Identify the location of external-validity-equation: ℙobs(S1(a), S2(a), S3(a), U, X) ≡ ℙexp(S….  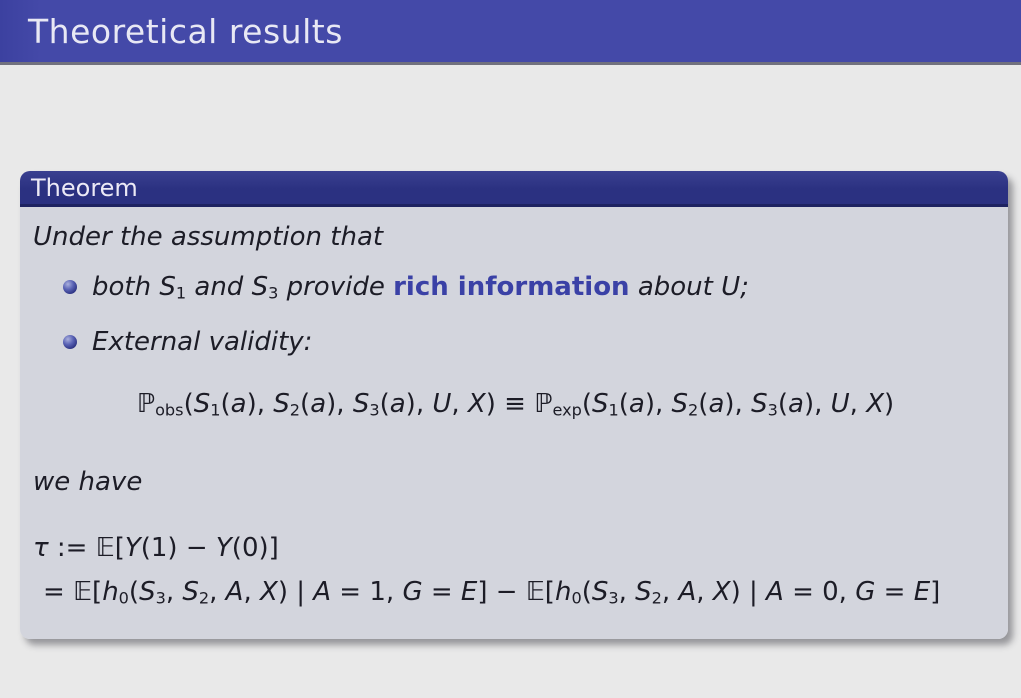
(515, 404).